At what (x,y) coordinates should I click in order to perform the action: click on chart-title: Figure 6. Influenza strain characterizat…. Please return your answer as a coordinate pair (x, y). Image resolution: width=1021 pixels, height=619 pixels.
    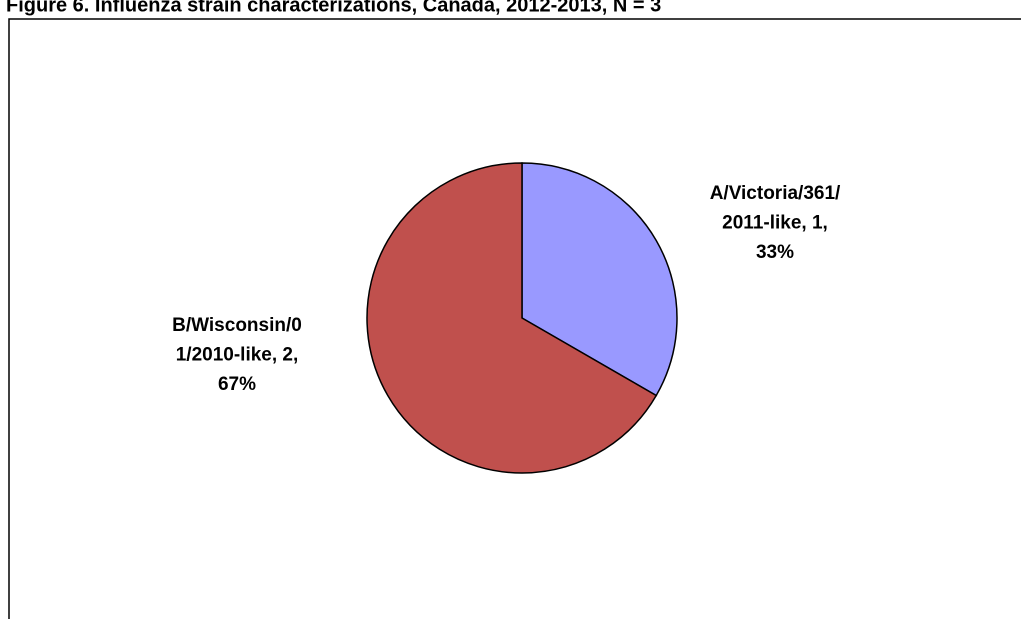
    Looking at the image, I should click on (333, 8).